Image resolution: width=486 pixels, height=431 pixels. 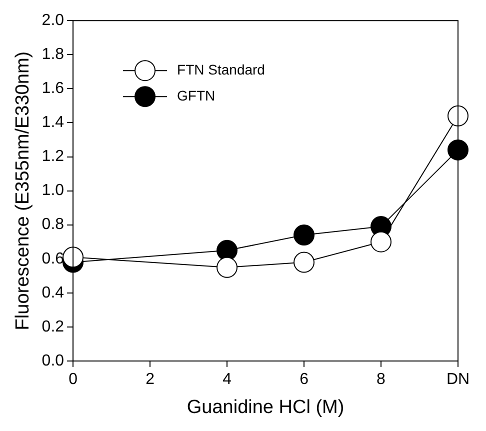 I want to click on y-tick-label: 0.6, so click(x=53, y=259).